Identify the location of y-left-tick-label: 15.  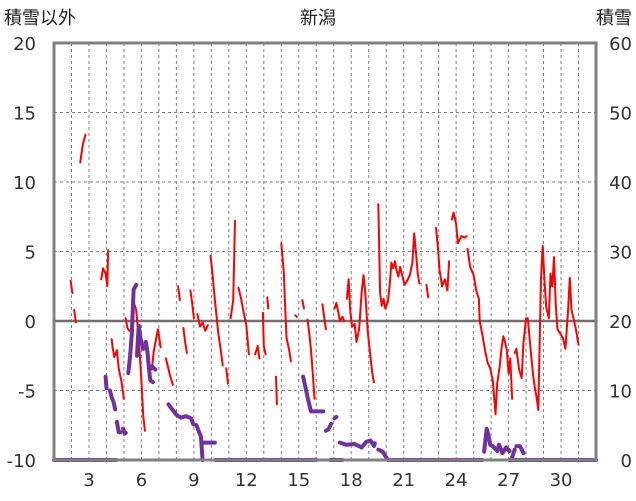
(24, 114).